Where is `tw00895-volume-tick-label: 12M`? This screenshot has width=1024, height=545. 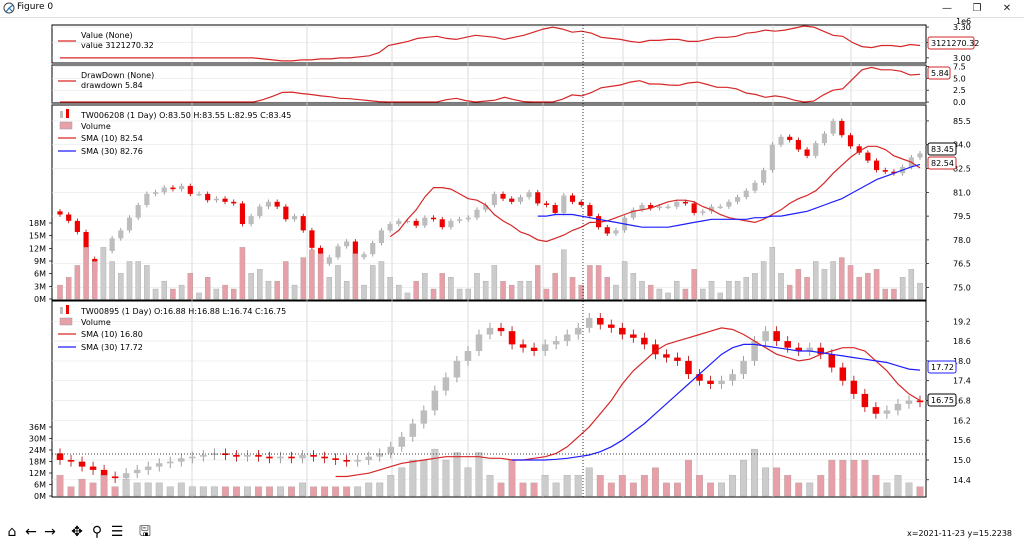
tw00895-volume-tick-label: 12M is located at coordinates (37, 473).